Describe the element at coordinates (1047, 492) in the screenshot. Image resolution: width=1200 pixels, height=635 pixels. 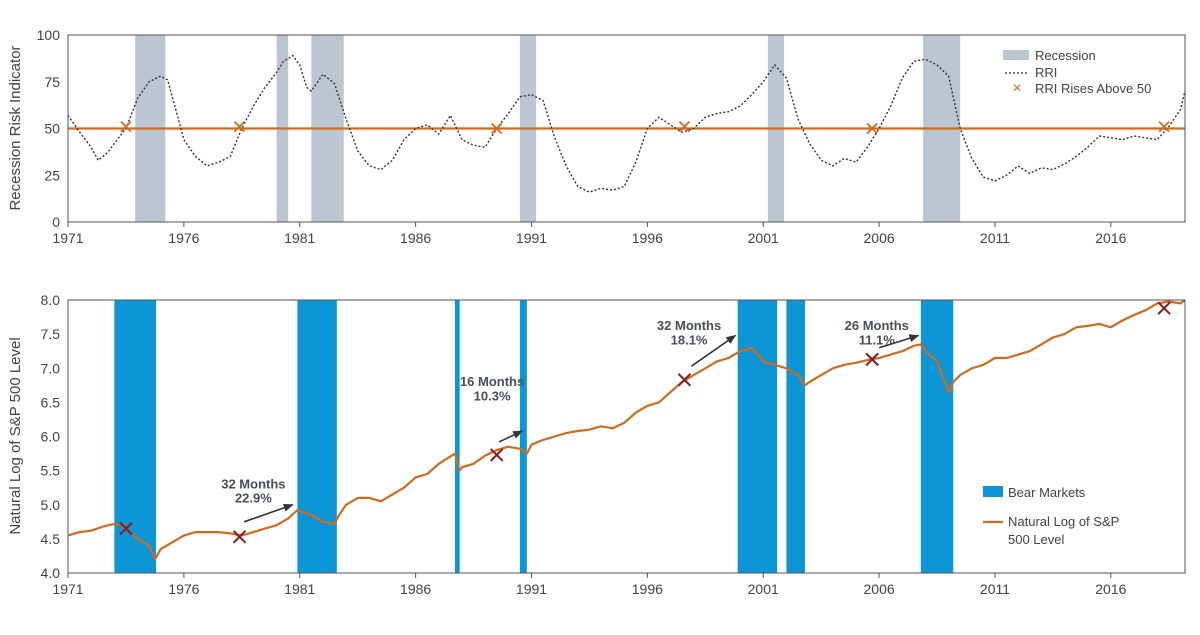
I see `legend-bear-label: Bear Markets` at that location.